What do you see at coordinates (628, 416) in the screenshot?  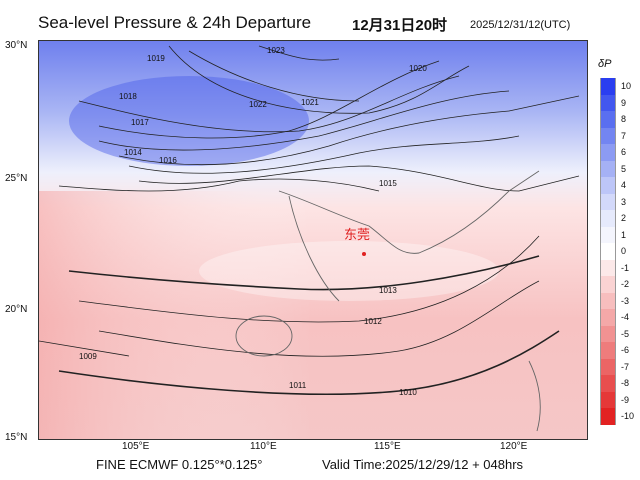 I see `colorbar-tick-label: -10` at bounding box center [628, 416].